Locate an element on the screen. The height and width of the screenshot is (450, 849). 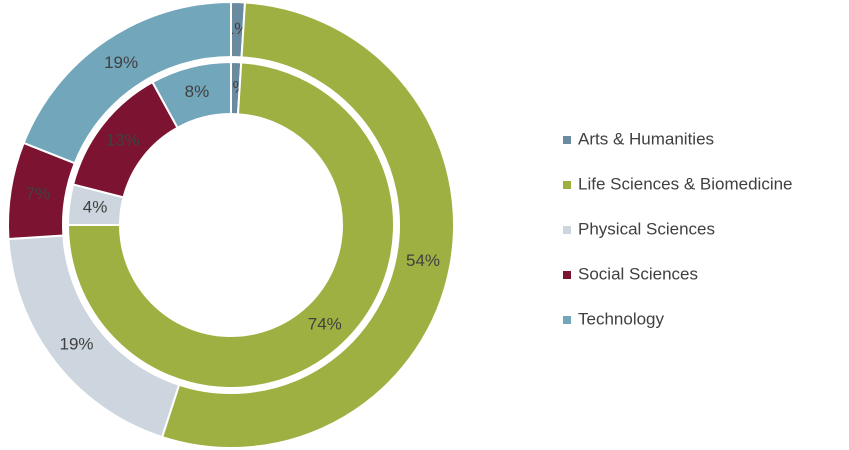
data-label: 54% is located at coordinates (423, 260).